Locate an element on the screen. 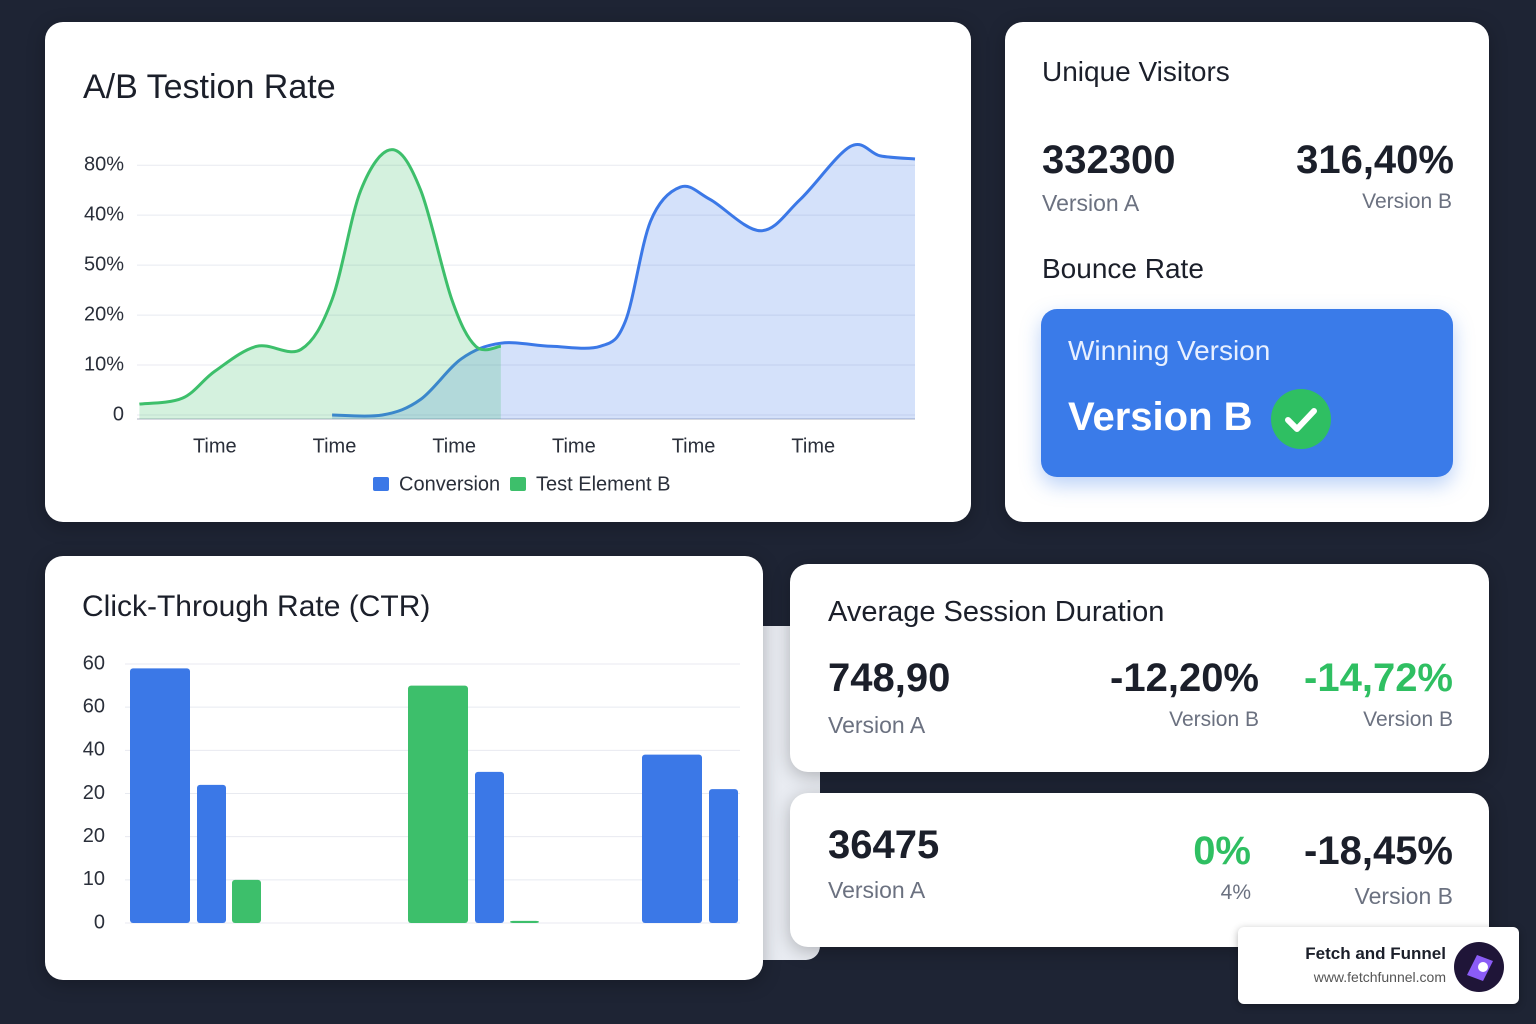  session-extra-card: 36475 Version A 0% 4% -18,45% Version B is located at coordinates (1139, 870).